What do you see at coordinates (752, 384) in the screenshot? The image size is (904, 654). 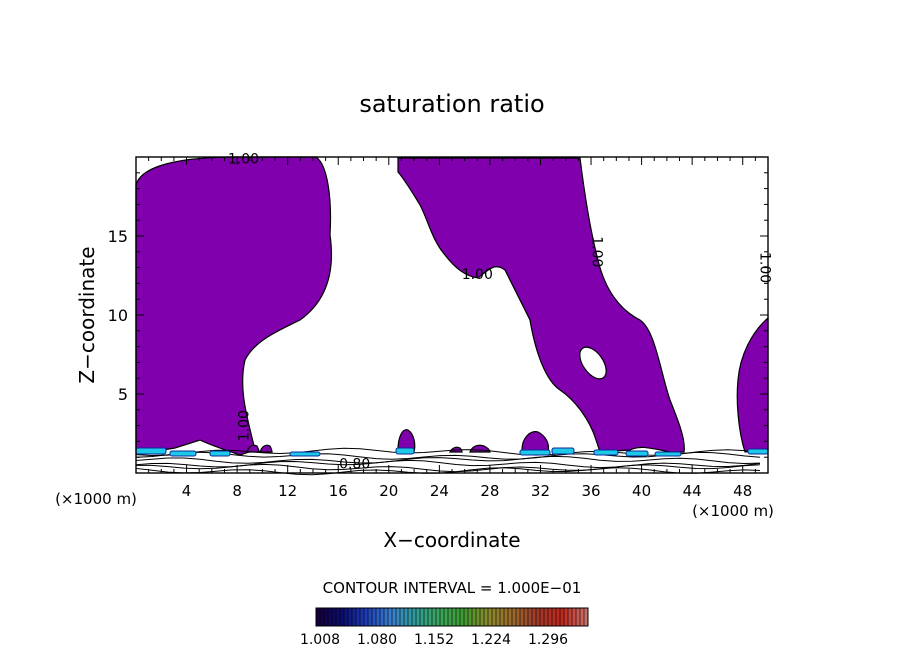 I see `region-east` at bounding box center [752, 384].